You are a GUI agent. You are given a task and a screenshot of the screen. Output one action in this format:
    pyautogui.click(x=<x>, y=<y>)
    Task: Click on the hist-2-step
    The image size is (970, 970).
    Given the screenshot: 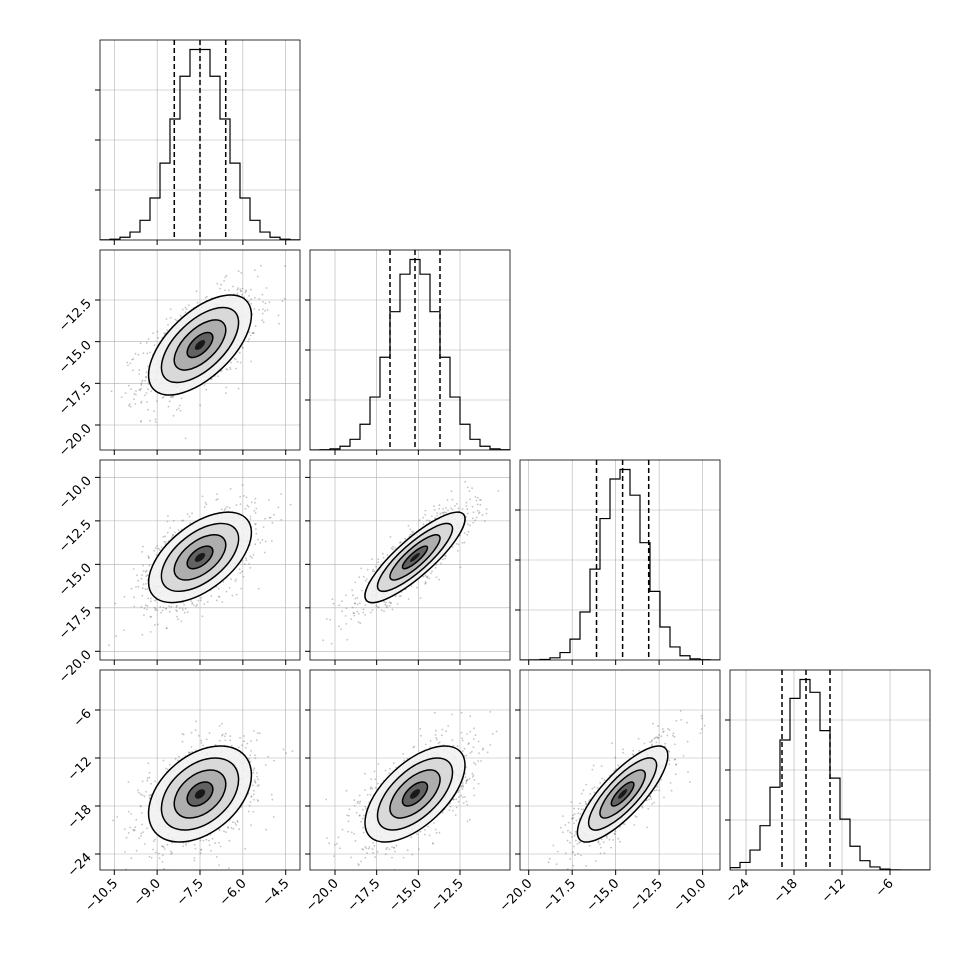 What is the action you would take?
    pyautogui.click(x=620, y=564)
    